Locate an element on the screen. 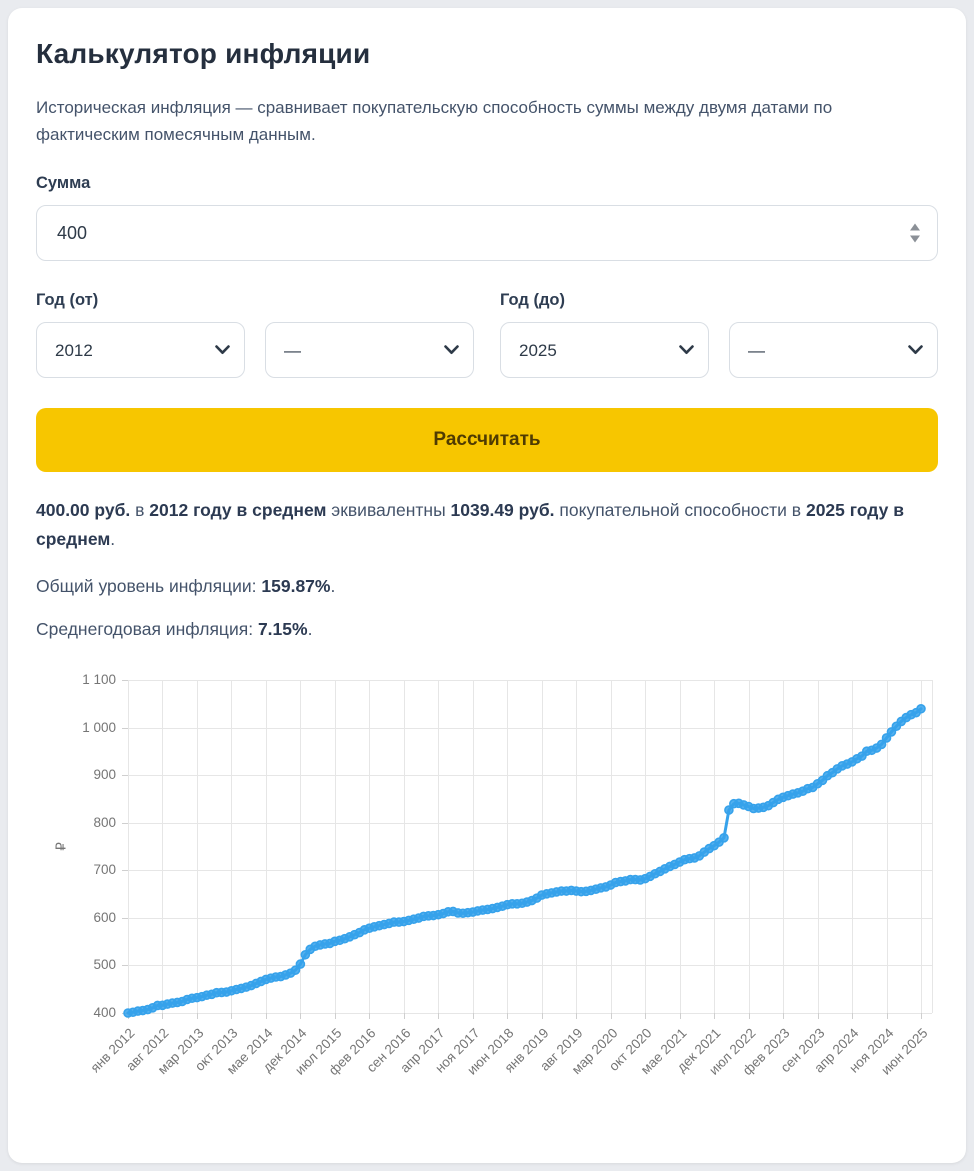  total-inflation-value: 159.87% is located at coordinates (296, 586).